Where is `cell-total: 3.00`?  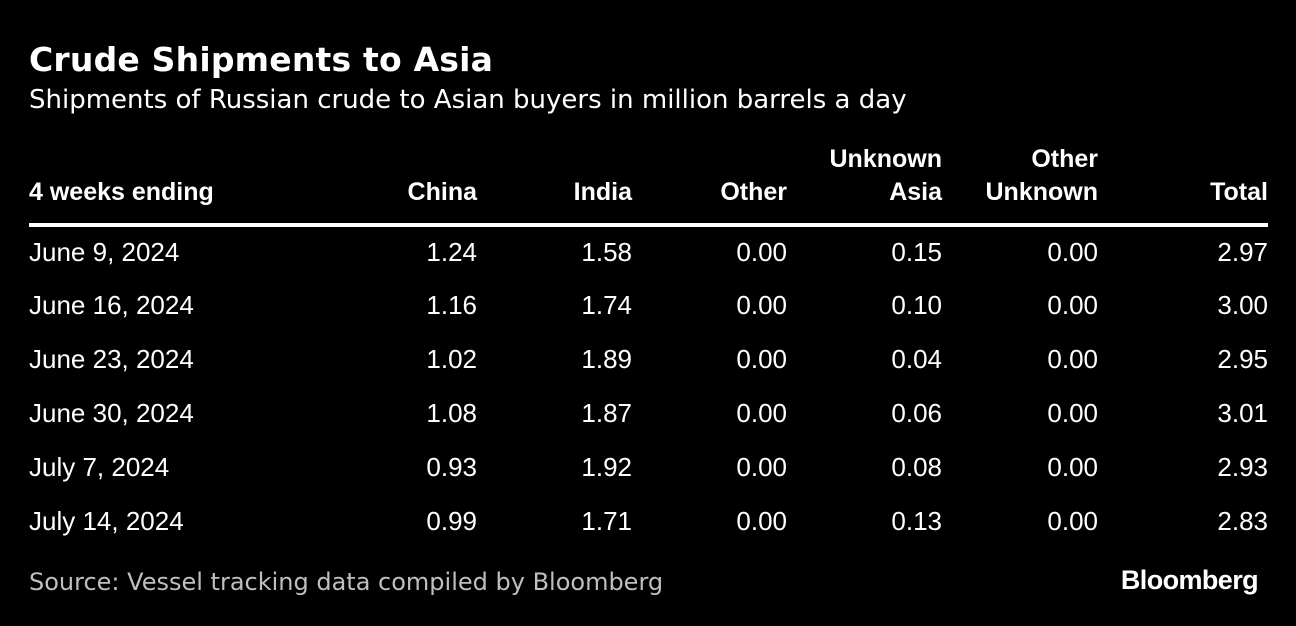
cell-total: 3.00 is located at coordinates (1242, 304).